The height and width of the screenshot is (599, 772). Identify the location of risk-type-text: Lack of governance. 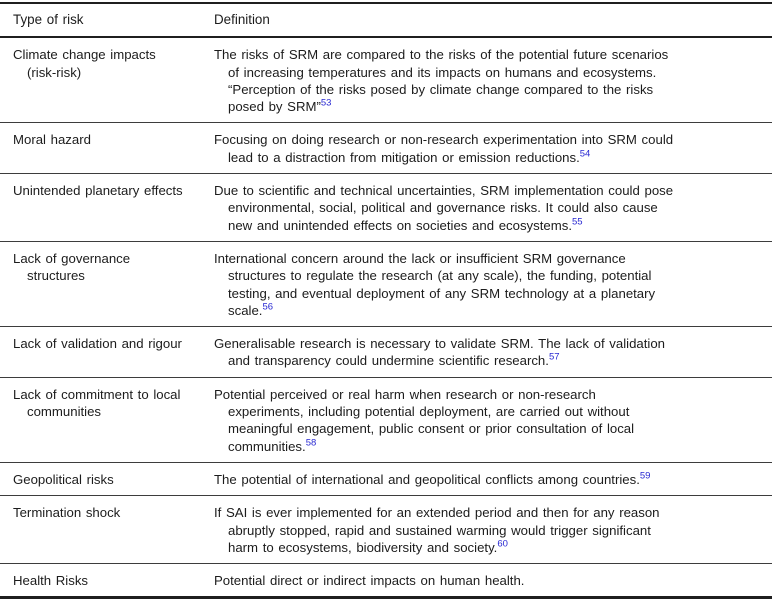
(72, 258).